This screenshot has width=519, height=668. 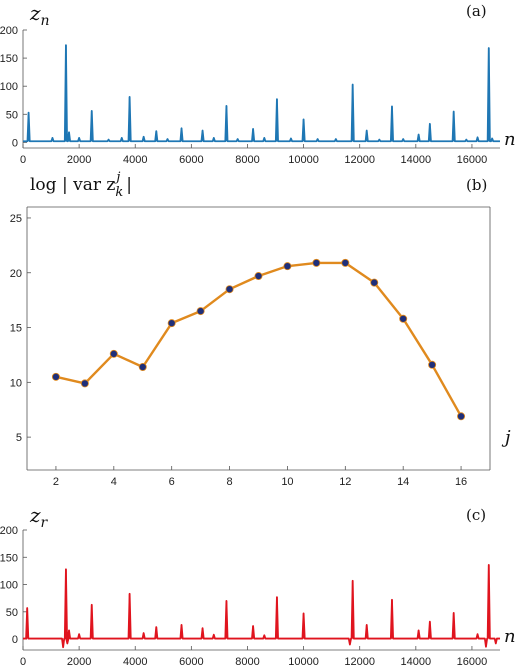 What do you see at coordinates (16, 274) in the screenshot?
I see `b-ytick-label: 20` at bounding box center [16, 274].